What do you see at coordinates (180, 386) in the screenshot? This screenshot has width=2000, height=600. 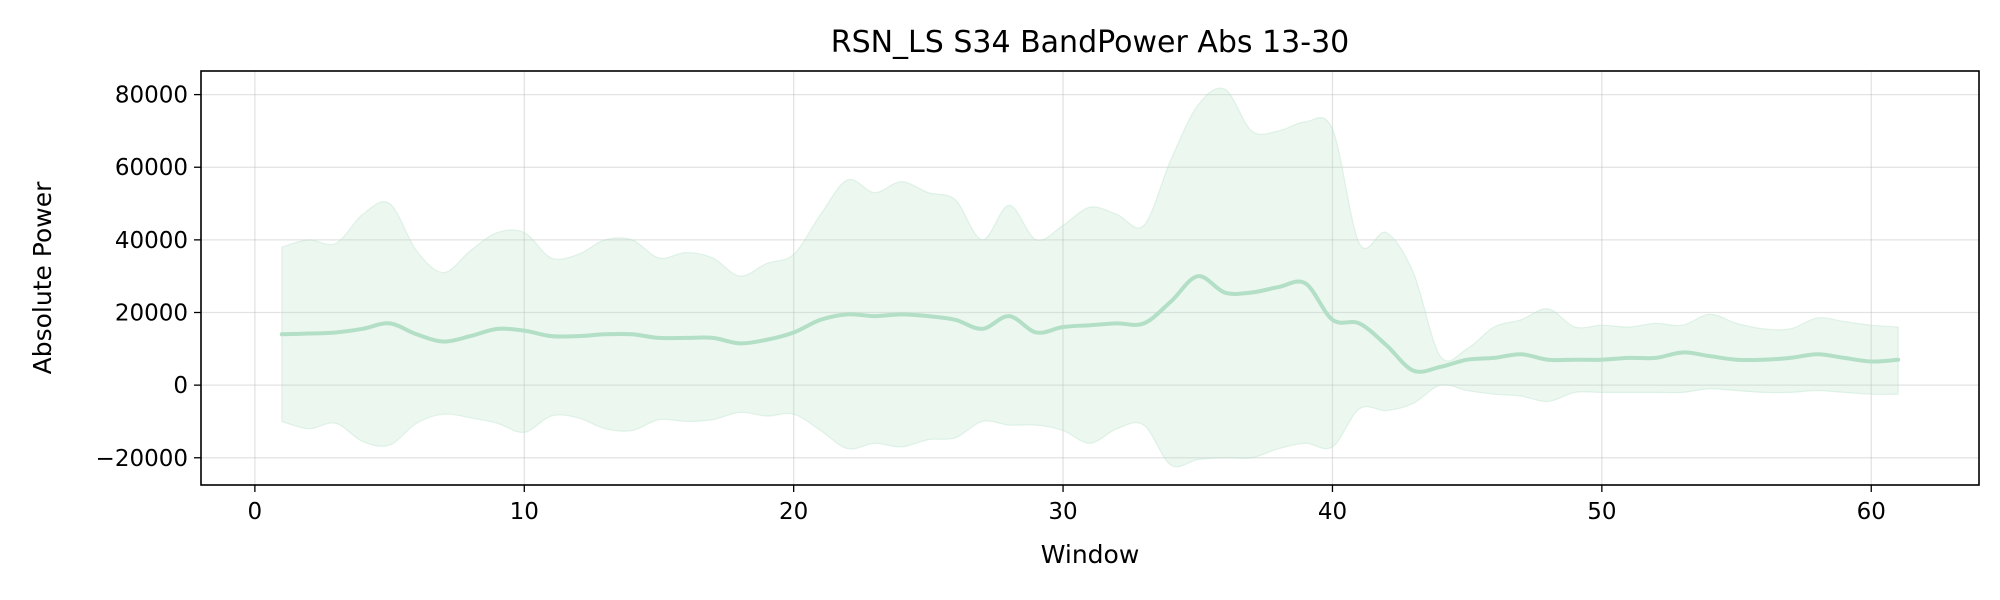 I see `y-tick-label: 0` at bounding box center [180, 386].